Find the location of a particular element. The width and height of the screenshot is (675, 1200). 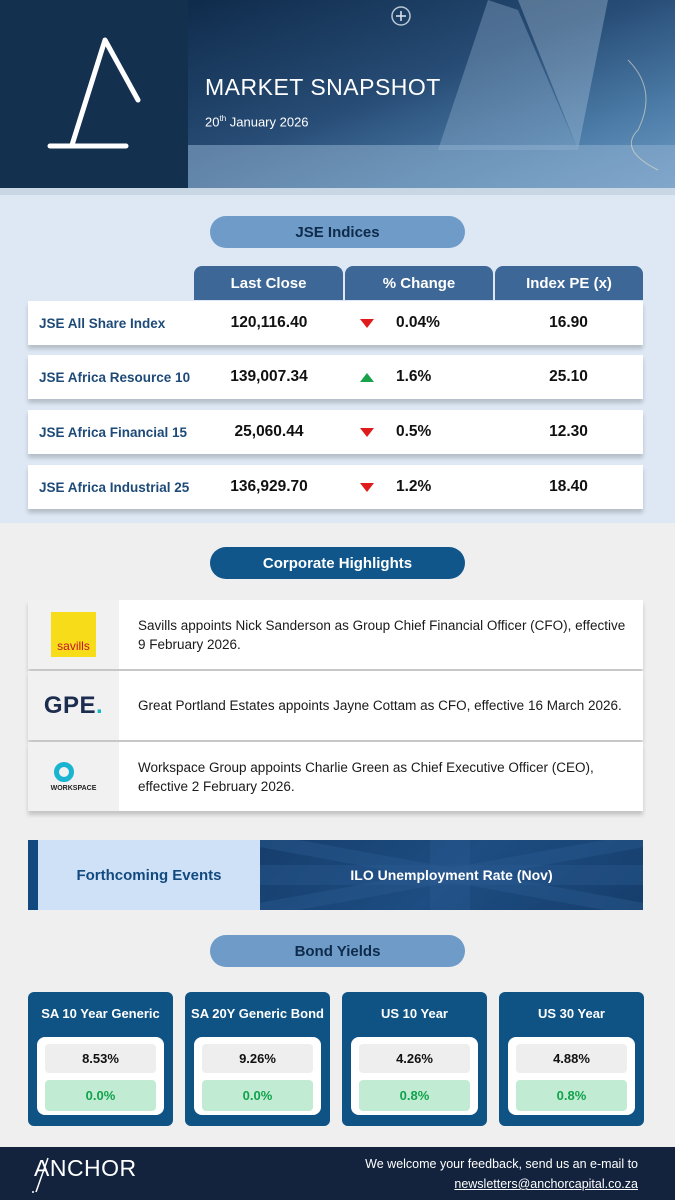

bond-yield: 4.88% is located at coordinates (571, 1058).